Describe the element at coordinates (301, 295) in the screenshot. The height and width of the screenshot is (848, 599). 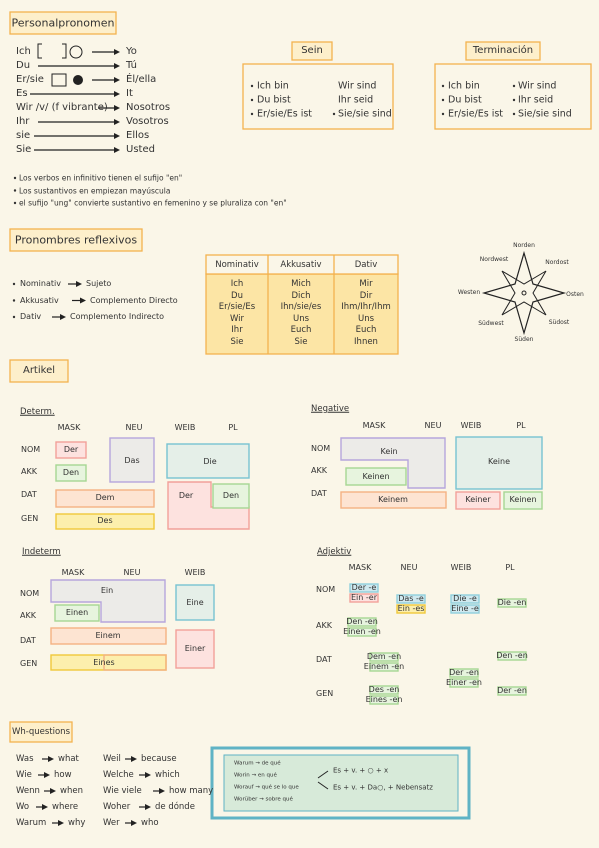
I see `table-cell: Dich` at that location.